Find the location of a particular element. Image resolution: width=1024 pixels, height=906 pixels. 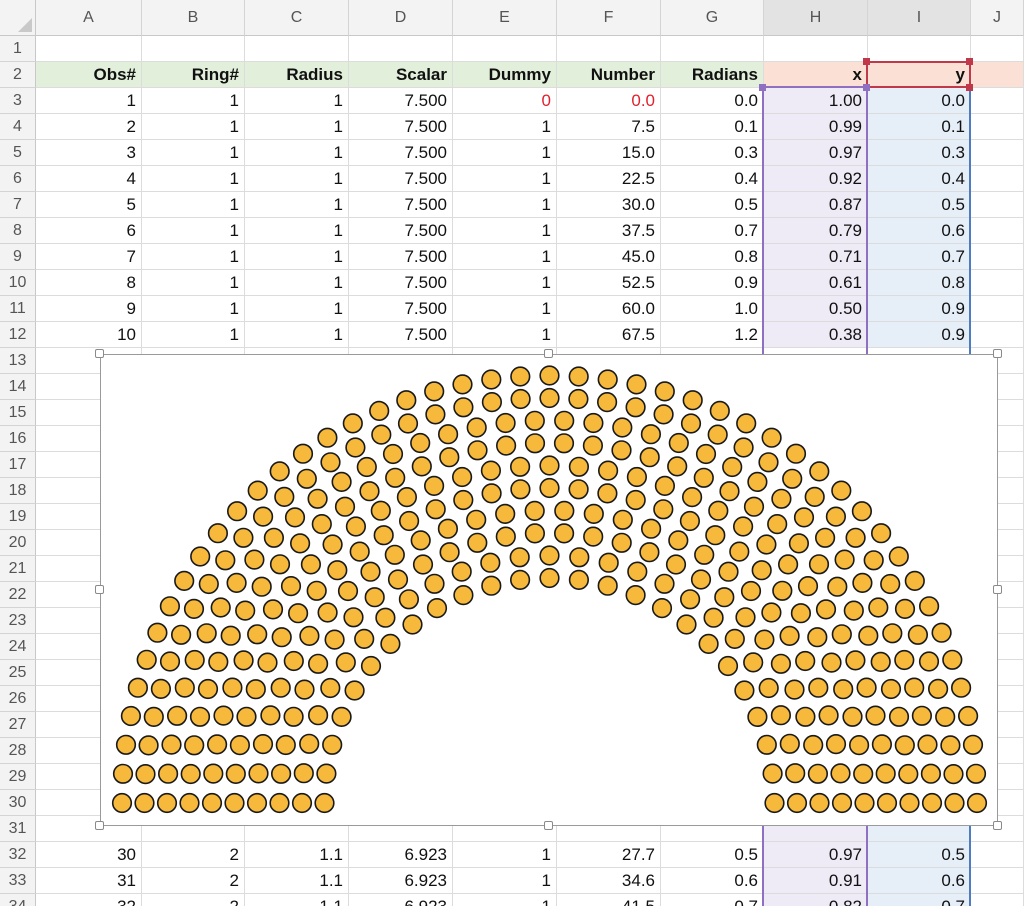

cell-h10: 0.61 is located at coordinates (816, 283).